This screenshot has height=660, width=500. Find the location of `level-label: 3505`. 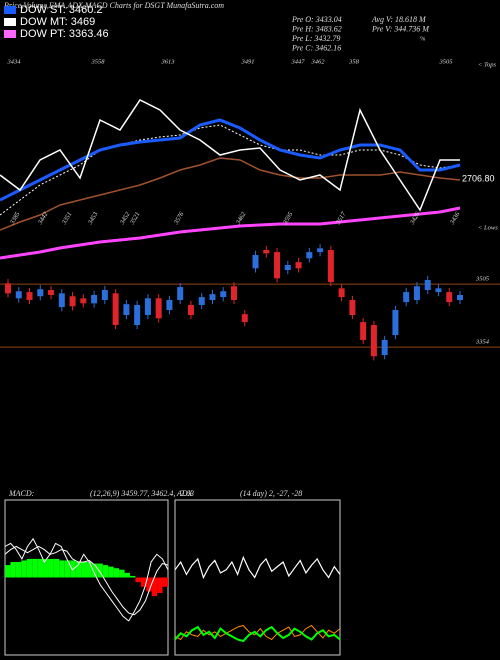

level-label: 3505 is located at coordinates (482, 279).